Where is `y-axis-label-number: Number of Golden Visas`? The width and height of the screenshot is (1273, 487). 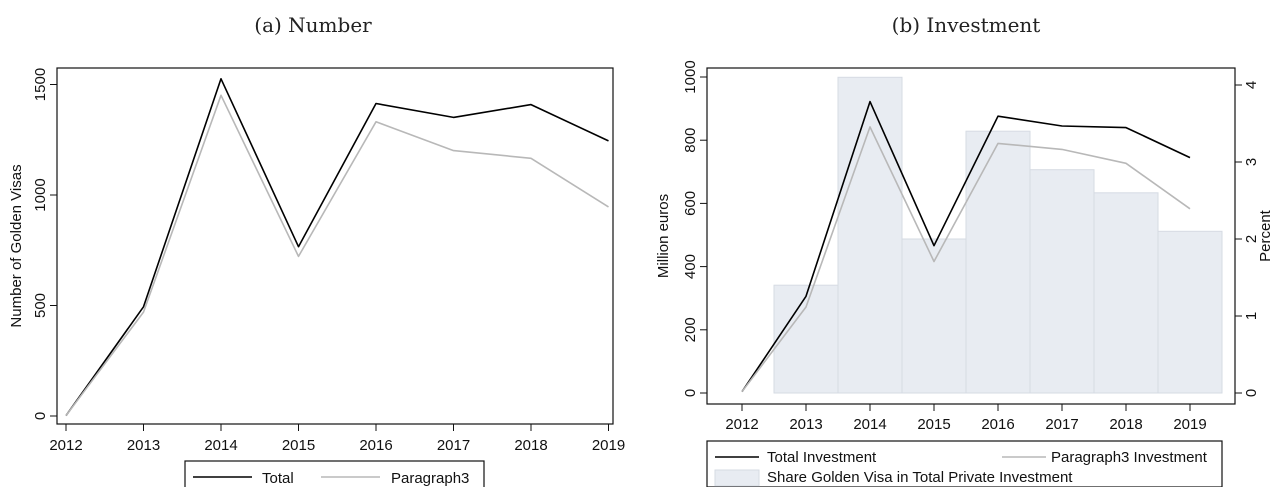
y-axis-label-number: Number of Golden Visas is located at coordinates (16, 245).